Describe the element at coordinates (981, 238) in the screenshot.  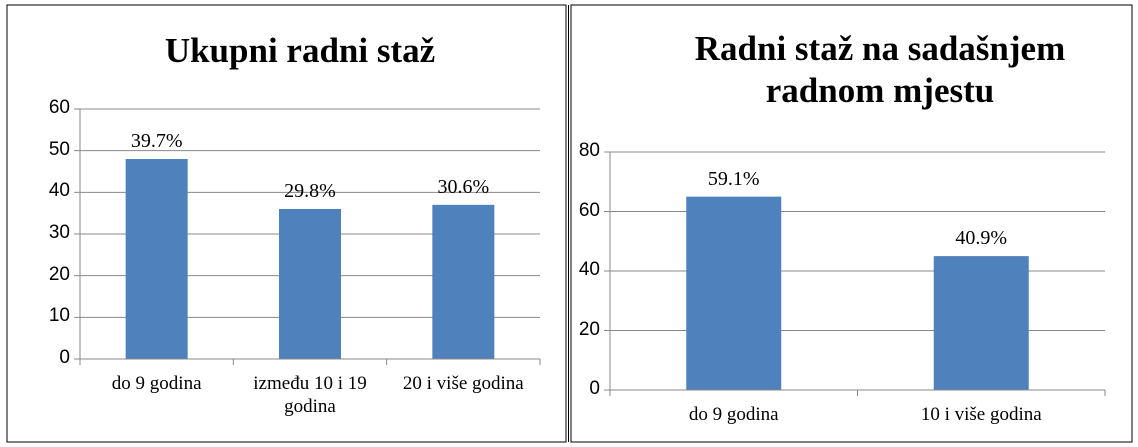
I see `data-label: 40.9%` at that location.